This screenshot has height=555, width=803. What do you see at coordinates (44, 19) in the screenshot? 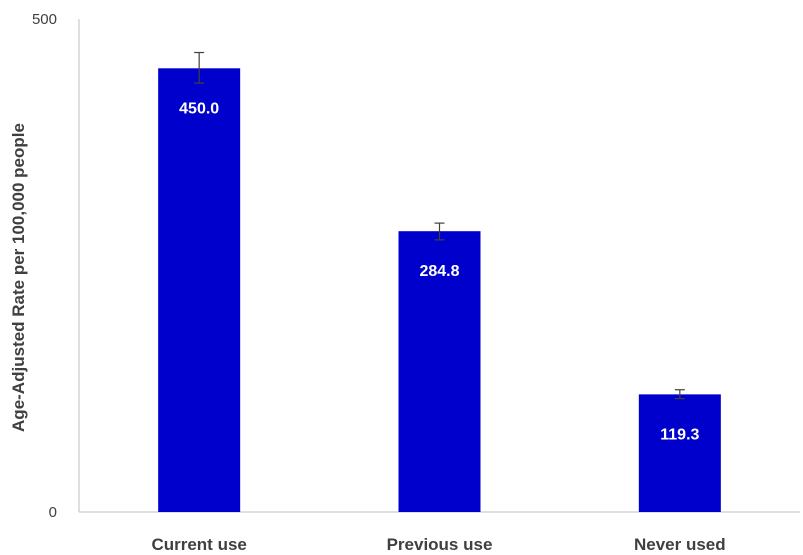
I see `y-tick-label: 500` at bounding box center [44, 19].